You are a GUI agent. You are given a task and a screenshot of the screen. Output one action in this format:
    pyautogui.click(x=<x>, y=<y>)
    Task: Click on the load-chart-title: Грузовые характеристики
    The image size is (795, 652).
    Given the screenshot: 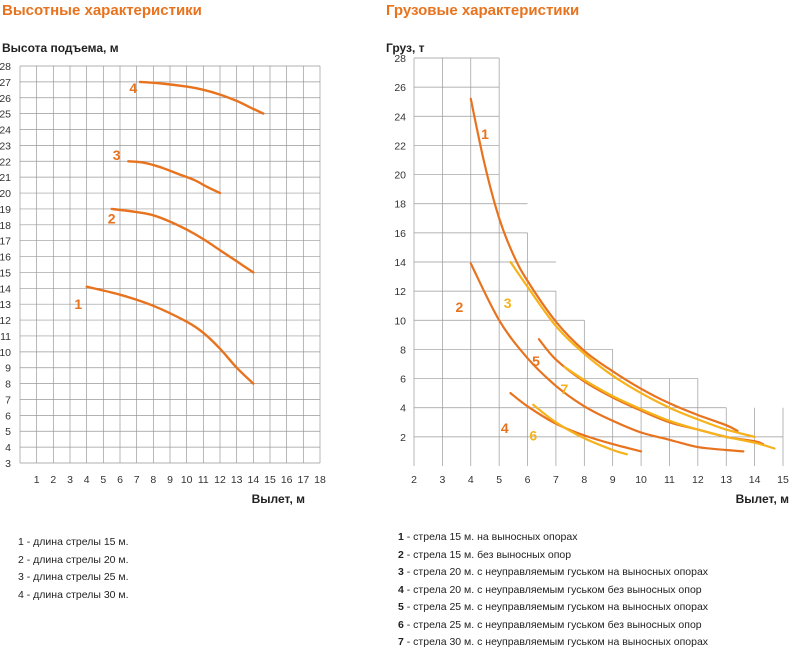 What is the action you would take?
    pyautogui.click(x=483, y=10)
    